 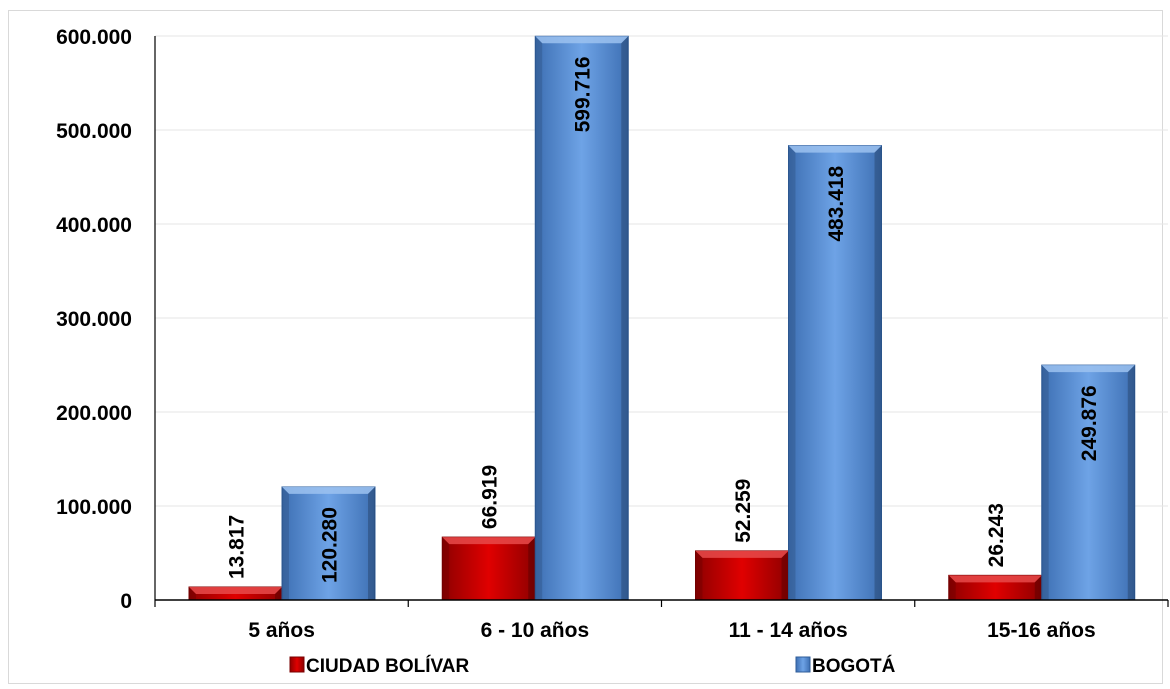 I want to click on x-tick-label: 5 años, so click(x=281, y=630).